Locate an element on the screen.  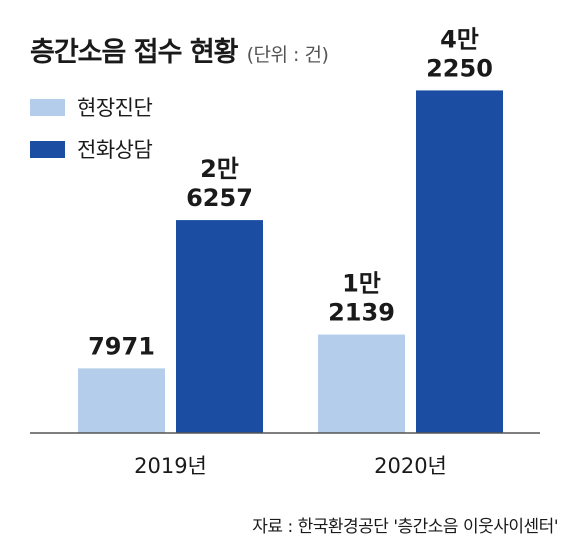
chart-title-block: 층간소음 접수 현황 (단위 : 건) is located at coordinates (179, 49).